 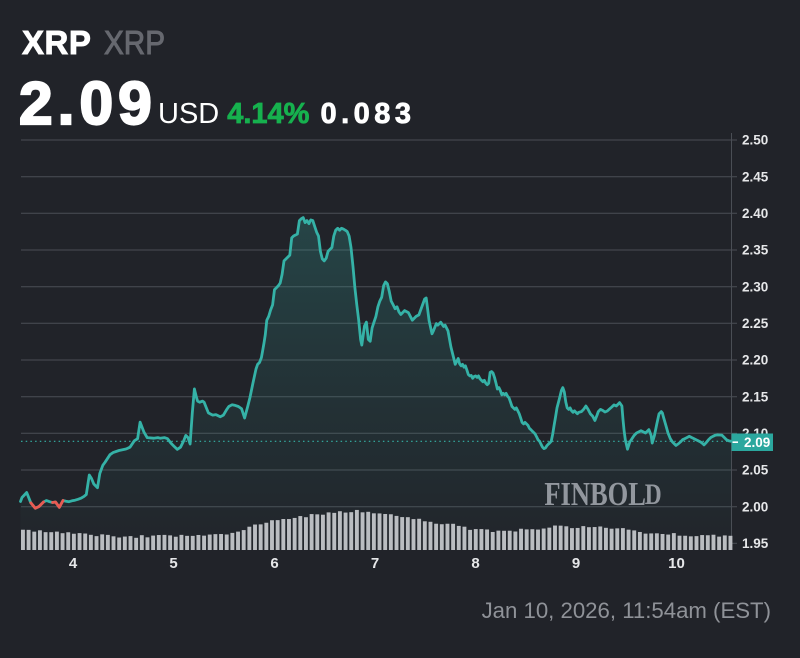 What do you see at coordinates (274, 563) in the screenshot?
I see `svg-text: 6` at bounding box center [274, 563].